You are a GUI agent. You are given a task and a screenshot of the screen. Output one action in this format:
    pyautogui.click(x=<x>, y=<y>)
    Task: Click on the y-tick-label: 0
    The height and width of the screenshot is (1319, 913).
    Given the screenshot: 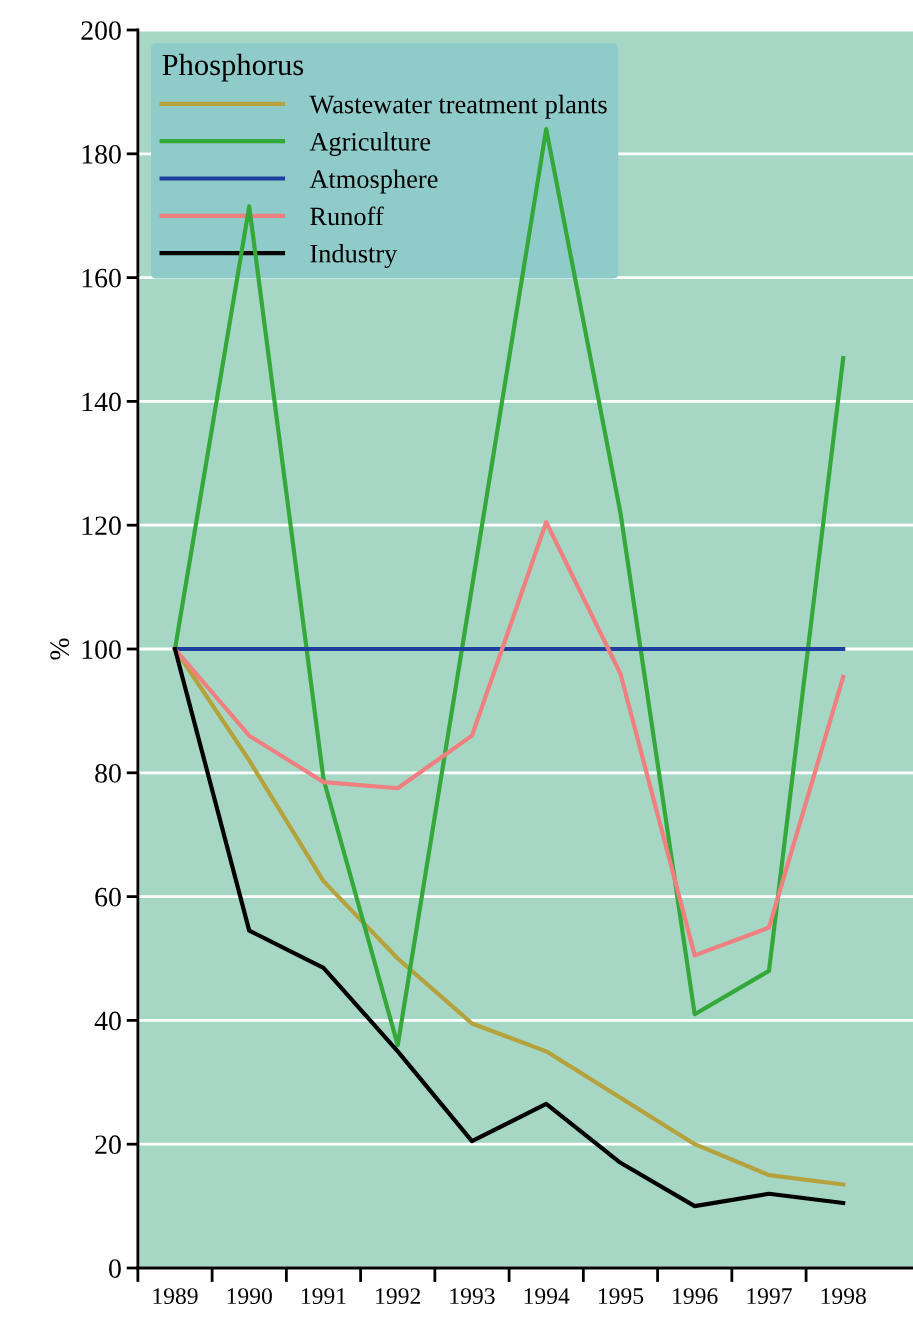 What is the action you would take?
    pyautogui.click(x=115, y=1268)
    